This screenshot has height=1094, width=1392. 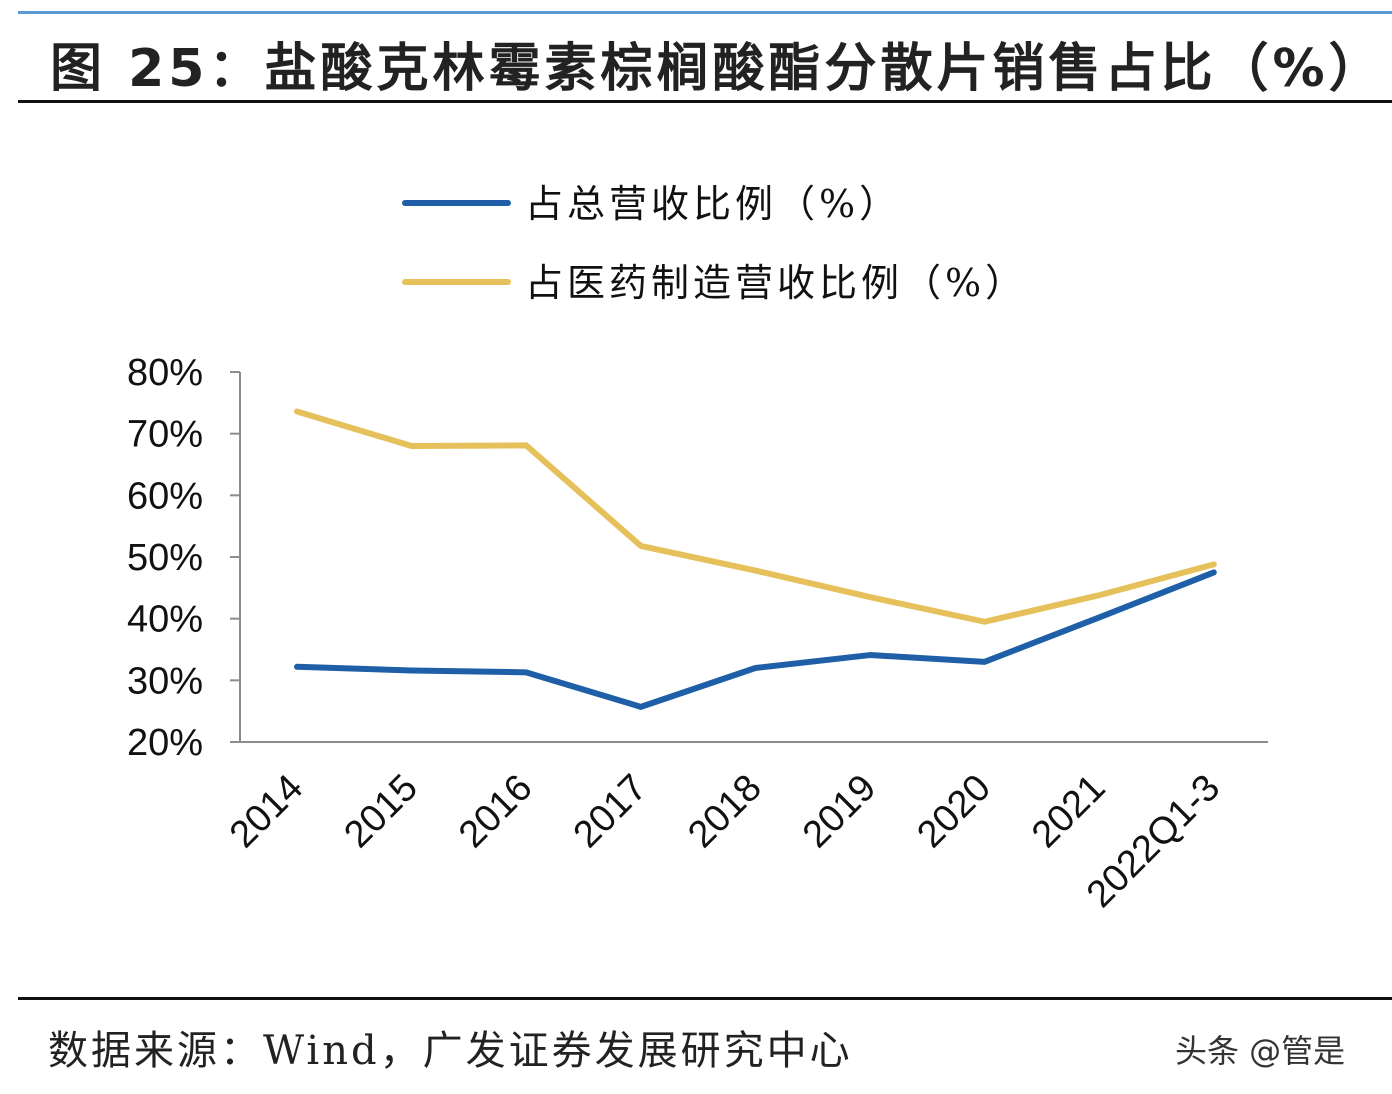 I want to click on x-tick-label: 2015, so click(x=380, y=811).